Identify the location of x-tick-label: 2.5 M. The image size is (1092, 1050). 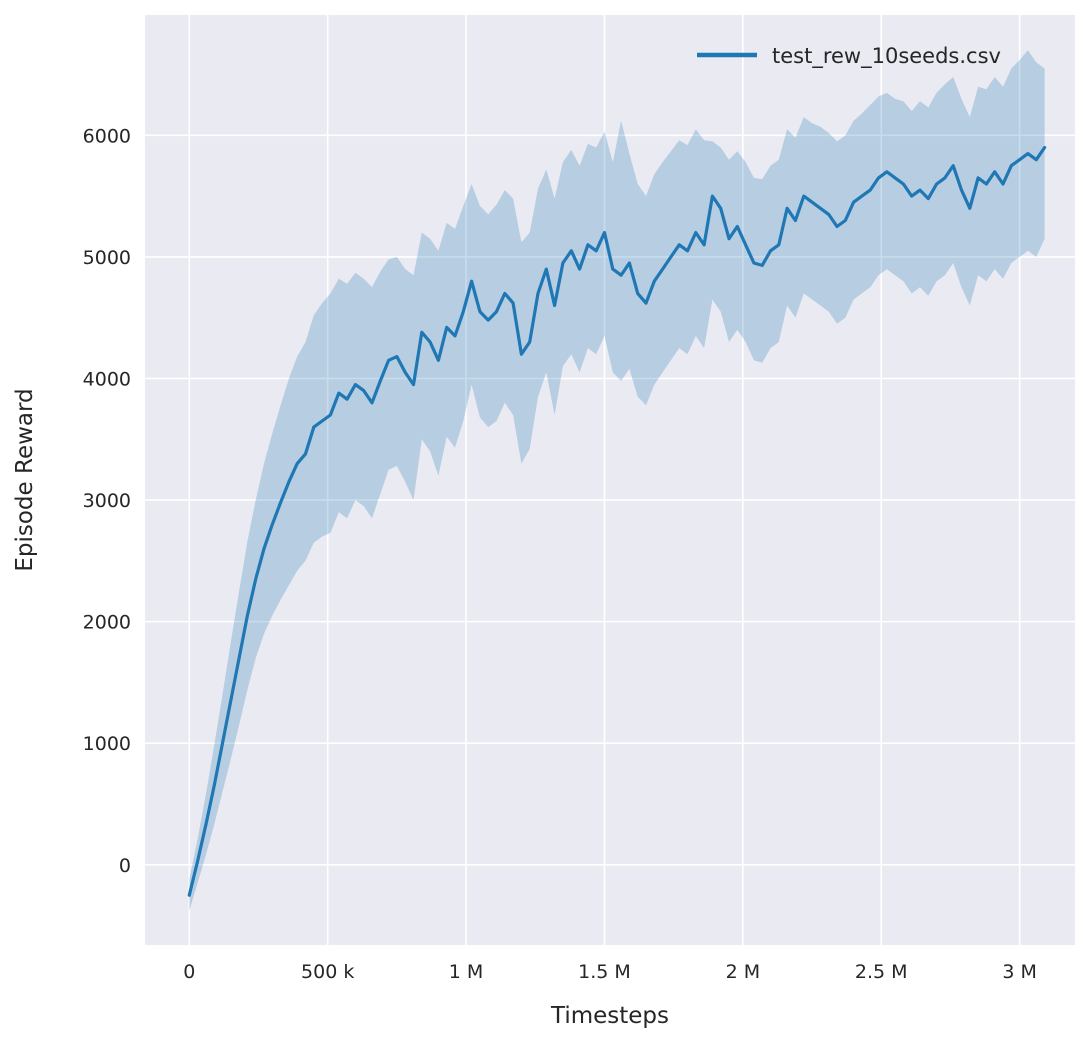
(881, 972).